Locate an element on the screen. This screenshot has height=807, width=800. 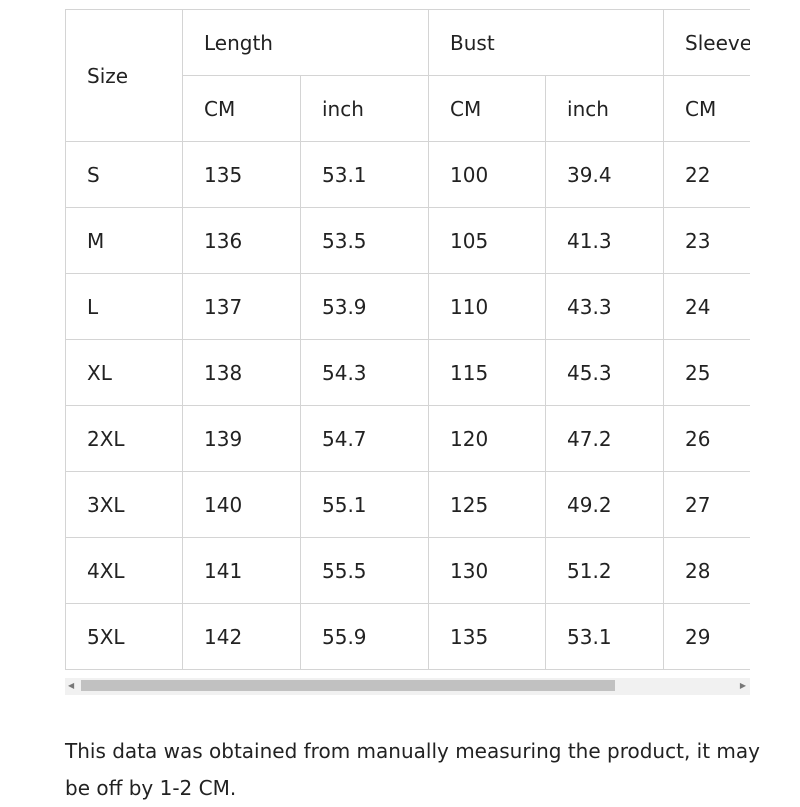
value-cell: 120 is located at coordinates (487, 438).